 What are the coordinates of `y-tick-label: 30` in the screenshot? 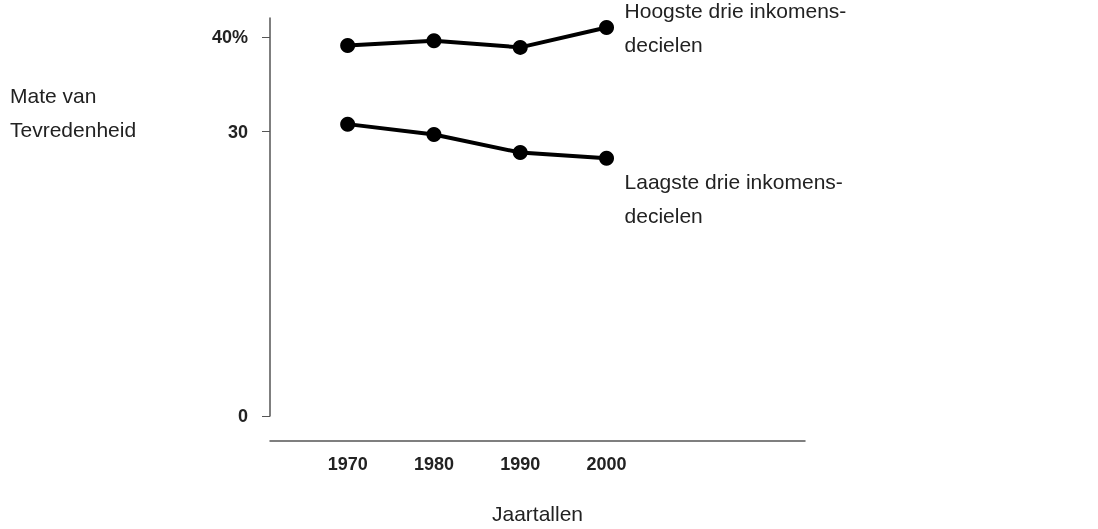 It's located at (237, 131).